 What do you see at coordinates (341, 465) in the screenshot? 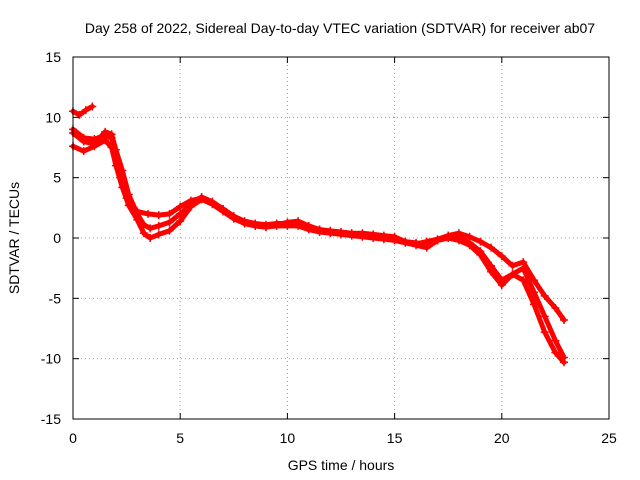
I see `x-axis-label: GPS time / hours` at bounding box center [341, 465].